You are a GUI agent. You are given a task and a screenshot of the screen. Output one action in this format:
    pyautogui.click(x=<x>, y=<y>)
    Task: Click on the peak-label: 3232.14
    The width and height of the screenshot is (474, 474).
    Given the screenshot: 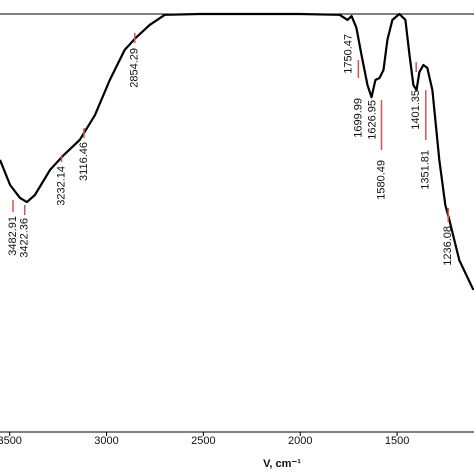 What is the action you would take?
    pyautogui.click(x=61, y=186)
    